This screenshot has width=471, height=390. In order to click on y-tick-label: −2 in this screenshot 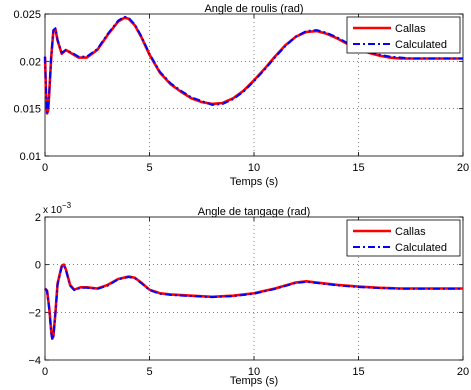, I will do `click(34, 313)`.